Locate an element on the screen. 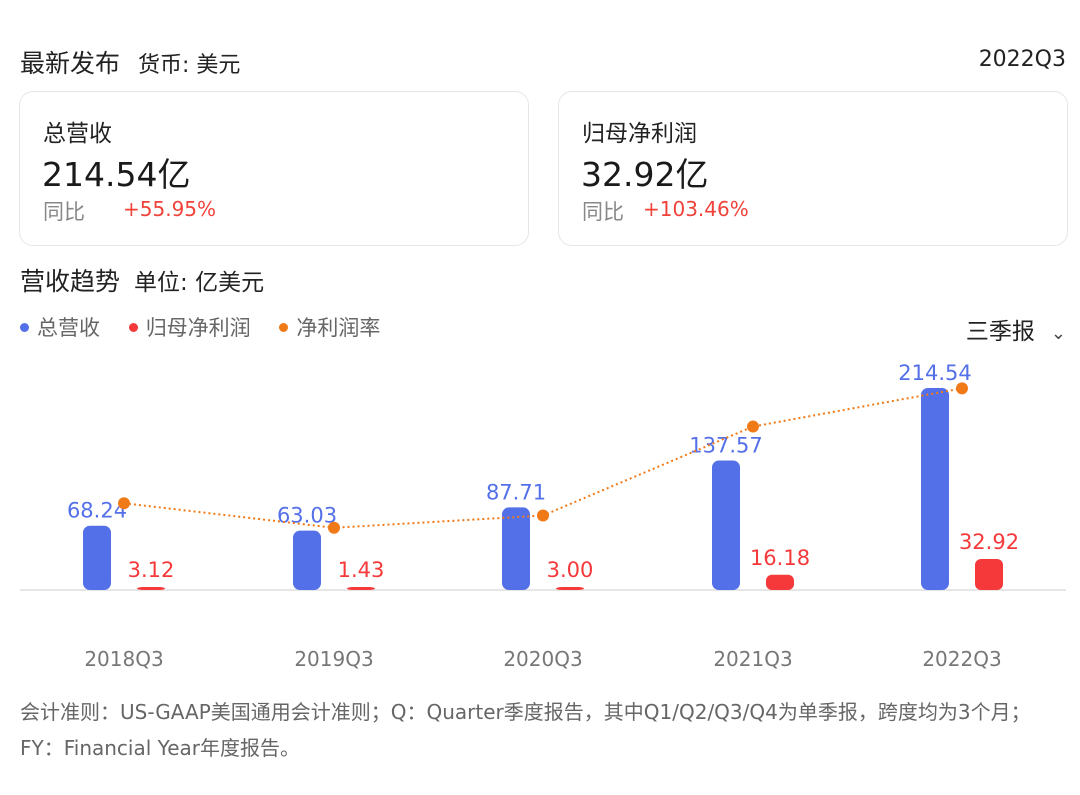 This screenshot has width=1080, height=795. report-period: 2022Q3 is located at coordinates (1022, 59).